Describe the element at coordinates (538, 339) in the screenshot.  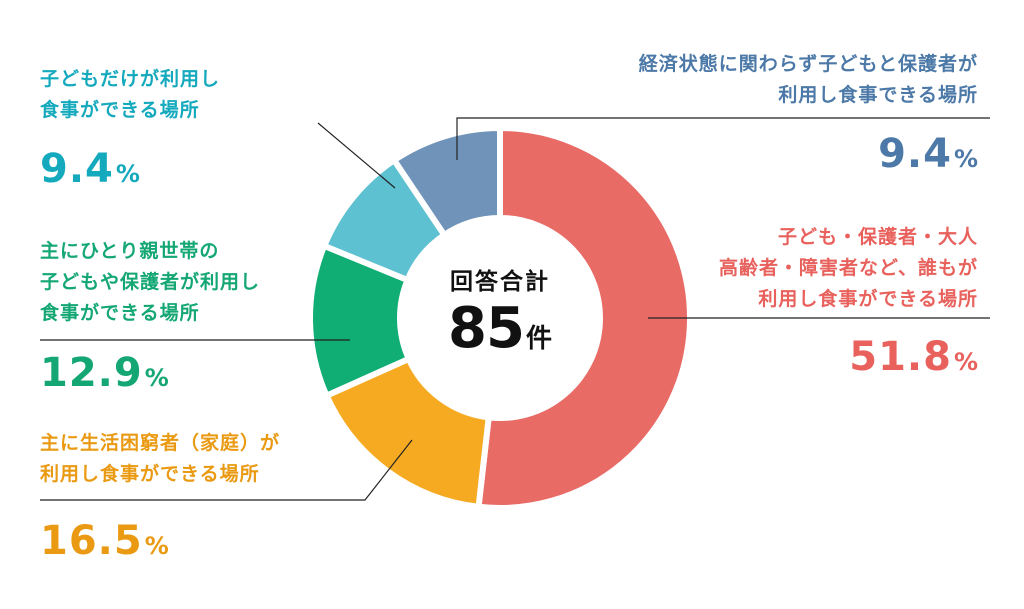
I see `center-unit: 件` at that location.